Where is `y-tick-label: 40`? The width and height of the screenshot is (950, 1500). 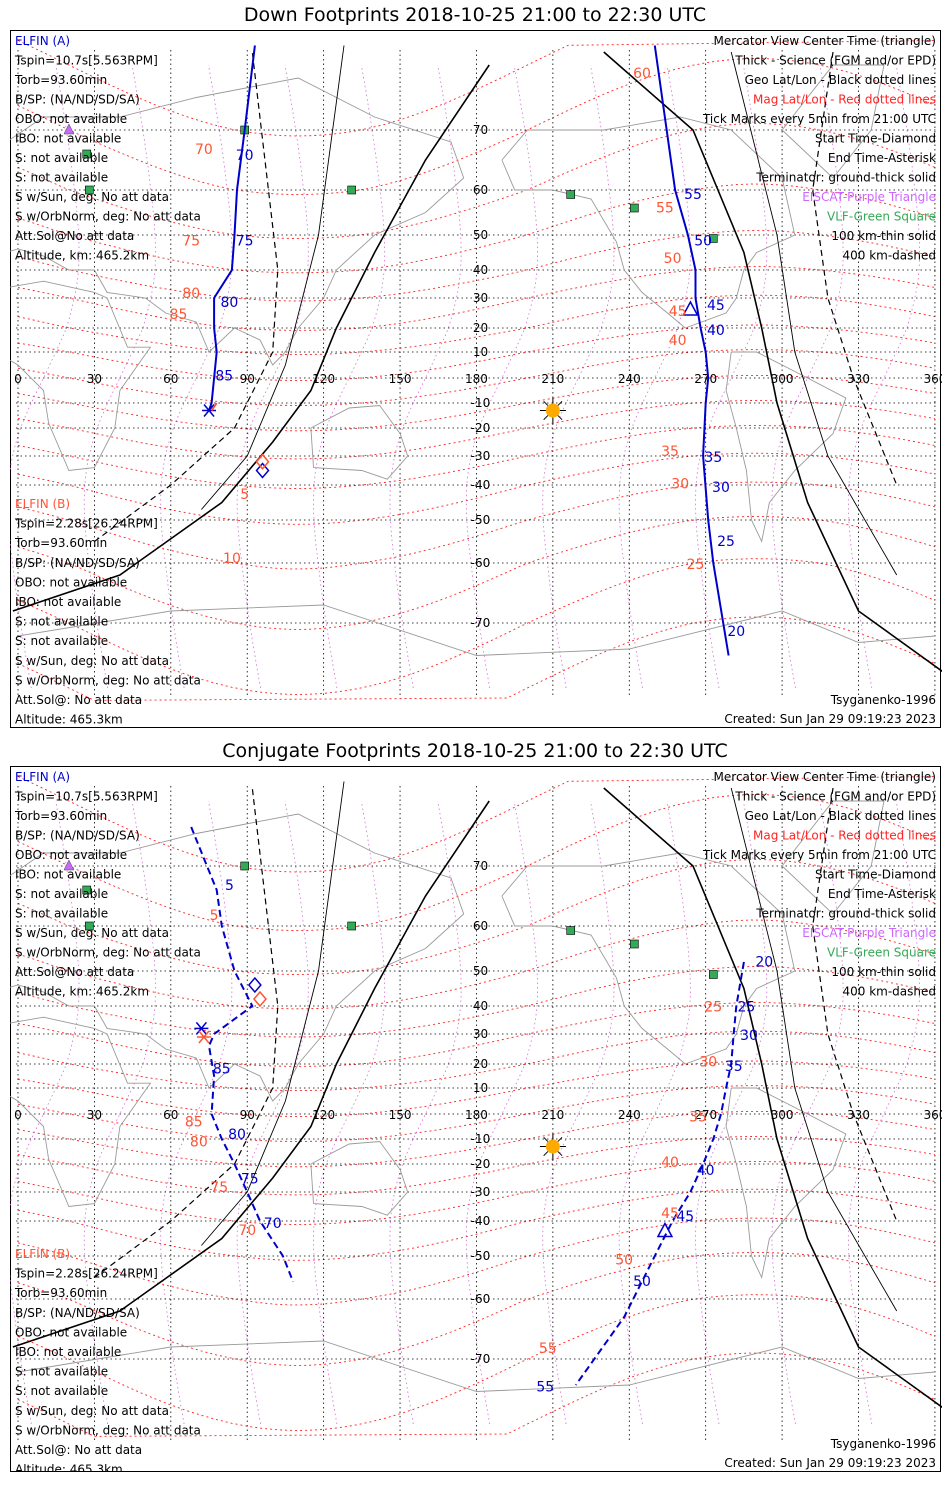
y-tick-label: 40 is located at coordinates (480, 1006).